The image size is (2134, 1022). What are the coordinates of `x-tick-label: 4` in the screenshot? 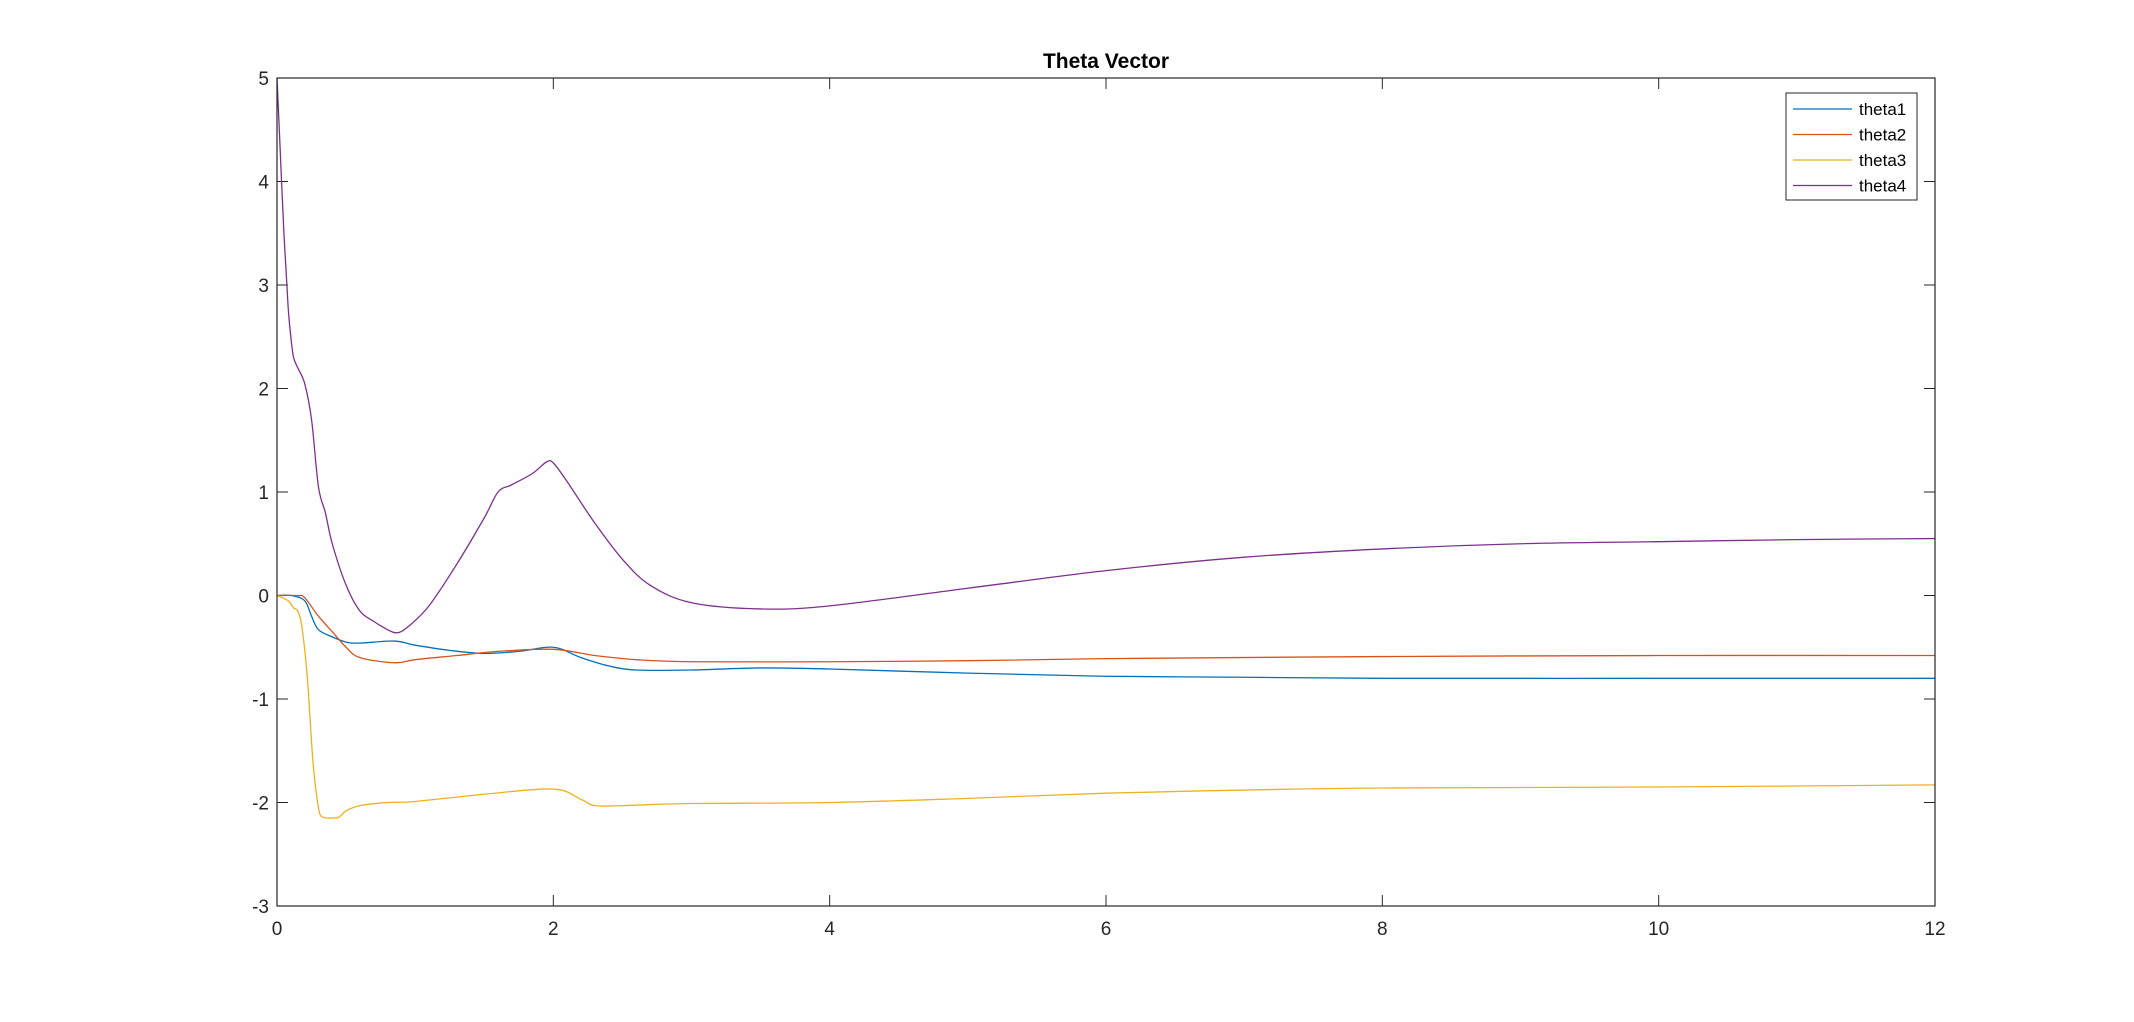 It's located at (829, 929).